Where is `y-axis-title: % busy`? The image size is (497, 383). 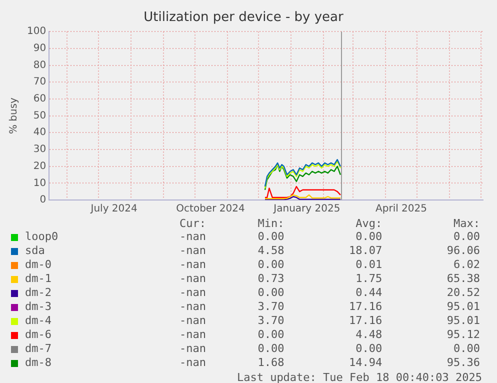
y-axis-title: % busy is located at coordinates (14, 115).